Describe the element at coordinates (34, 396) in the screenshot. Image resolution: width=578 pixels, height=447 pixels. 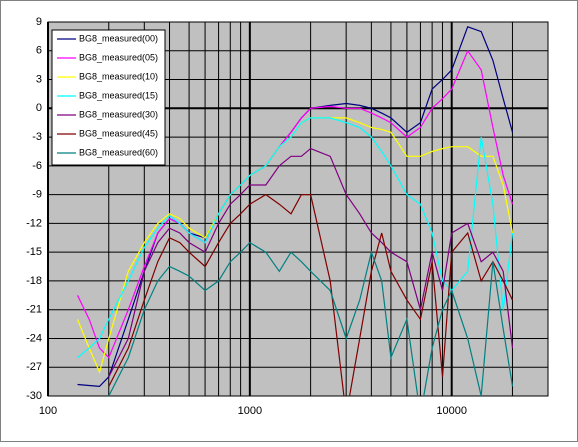
I see `y-tick-label: -30` at that location.